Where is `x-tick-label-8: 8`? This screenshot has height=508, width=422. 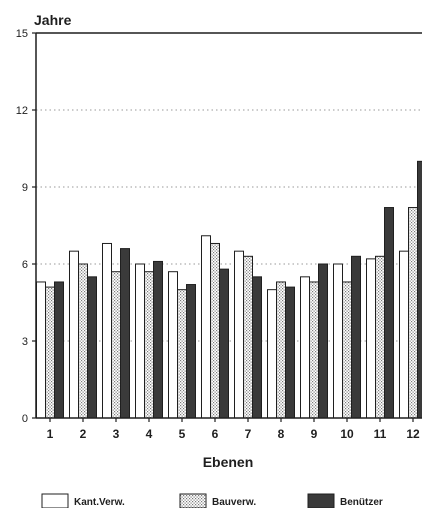 x-tick-label-8: 8 is located at coordinates (281, 434).